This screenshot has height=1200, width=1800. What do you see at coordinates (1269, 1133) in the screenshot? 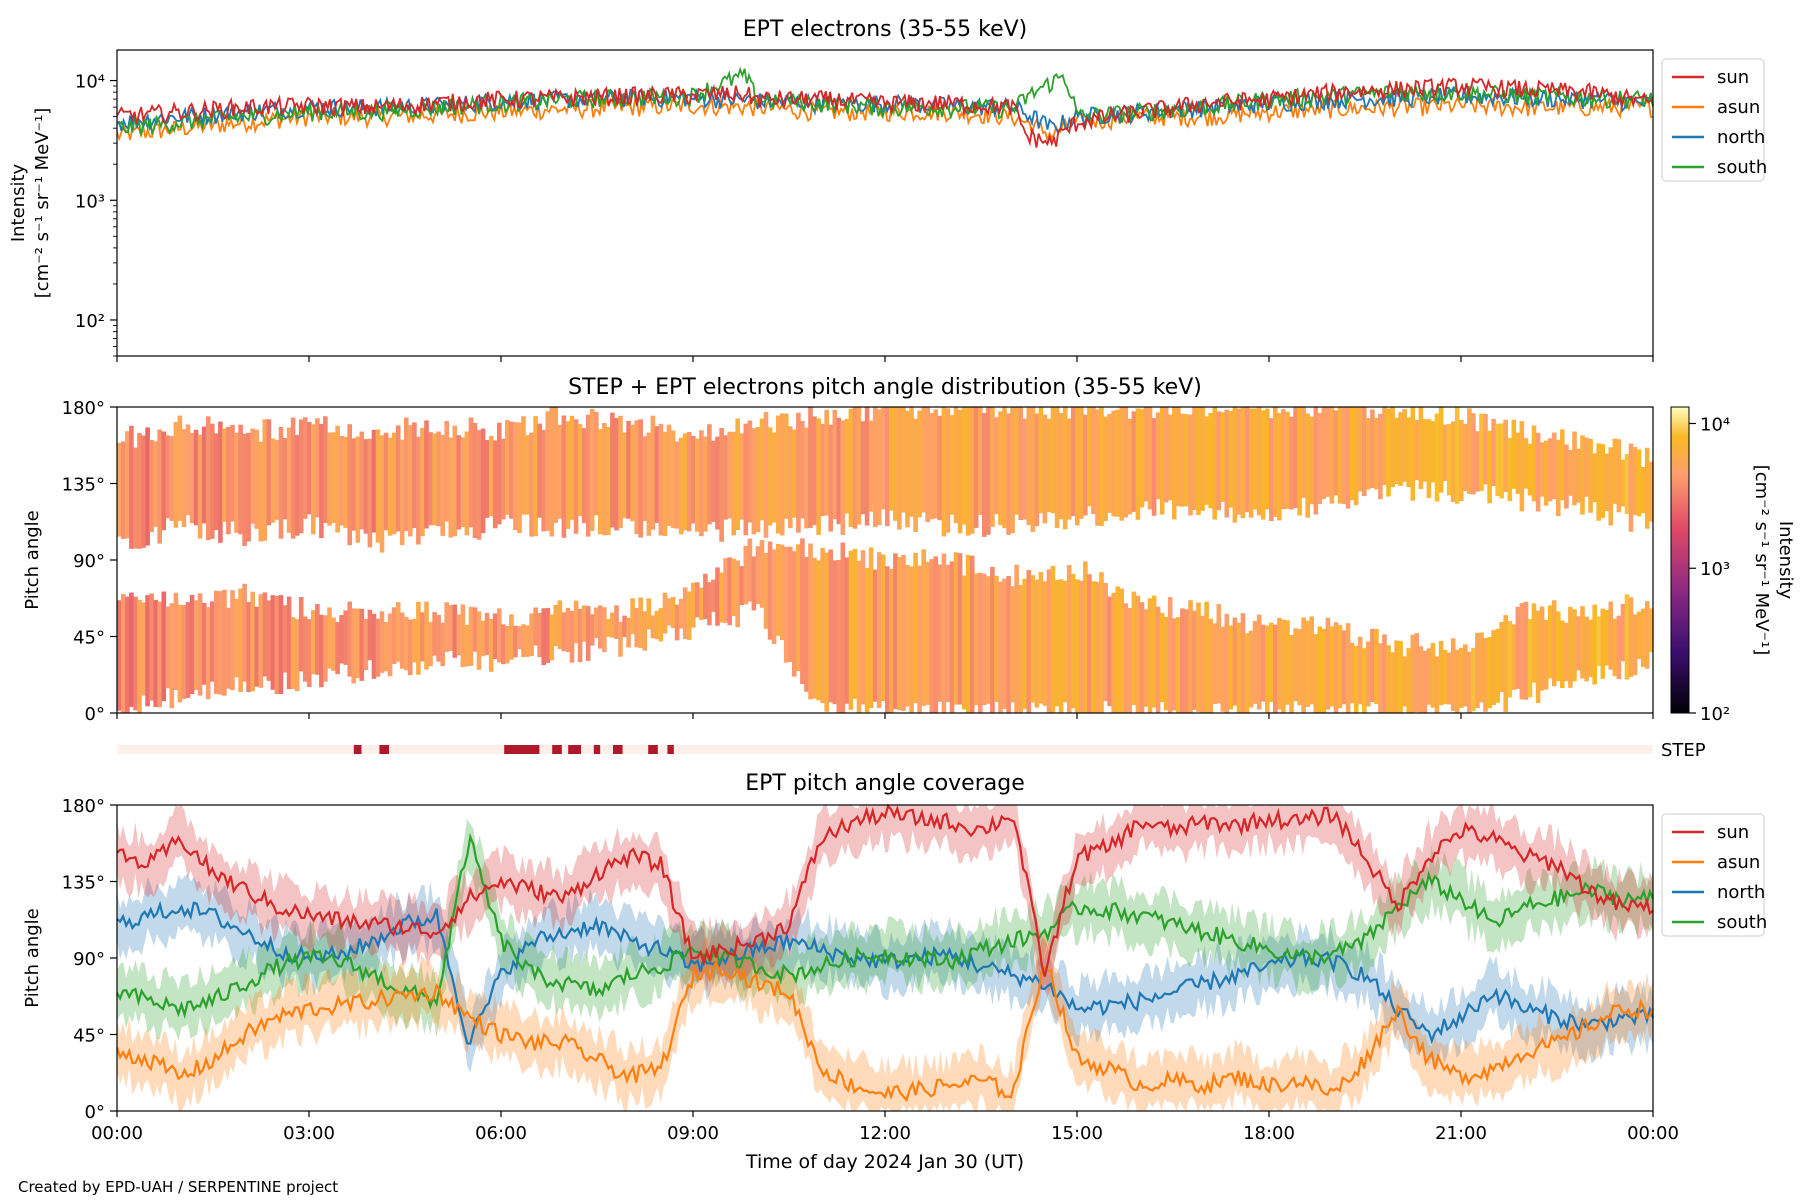
I see `x-tick-label: 18:00` at bounding box center [1269, 1133].